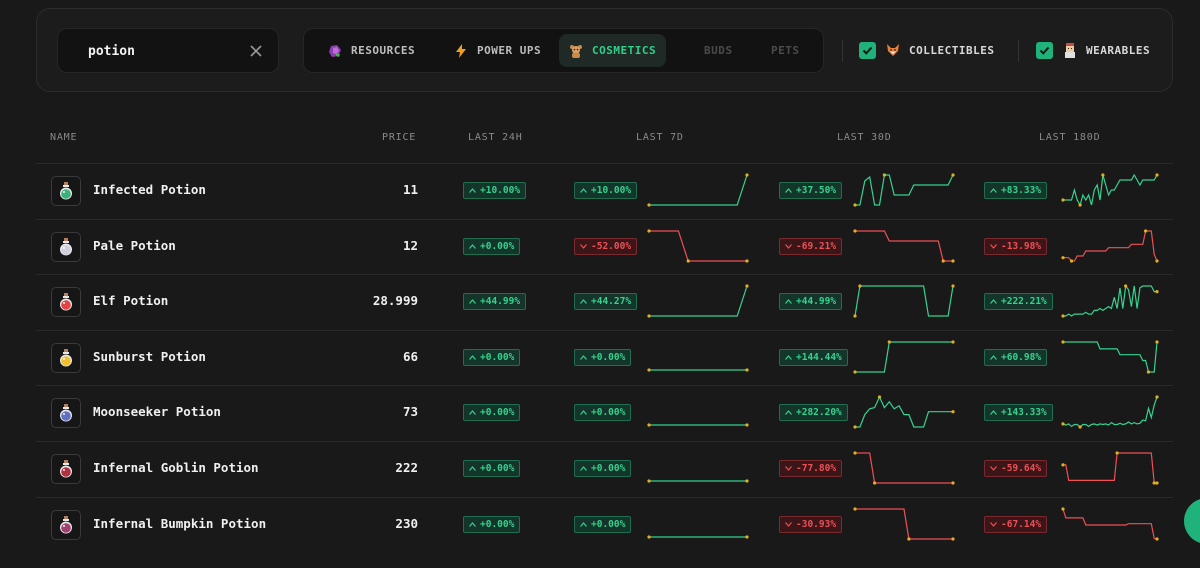 The height and width of the screenshot is (568, 1200). What do you see at coordinates (816, 468) in the screenshot?
I see `change-value: -77.80%` at bounding box center [816, 468].